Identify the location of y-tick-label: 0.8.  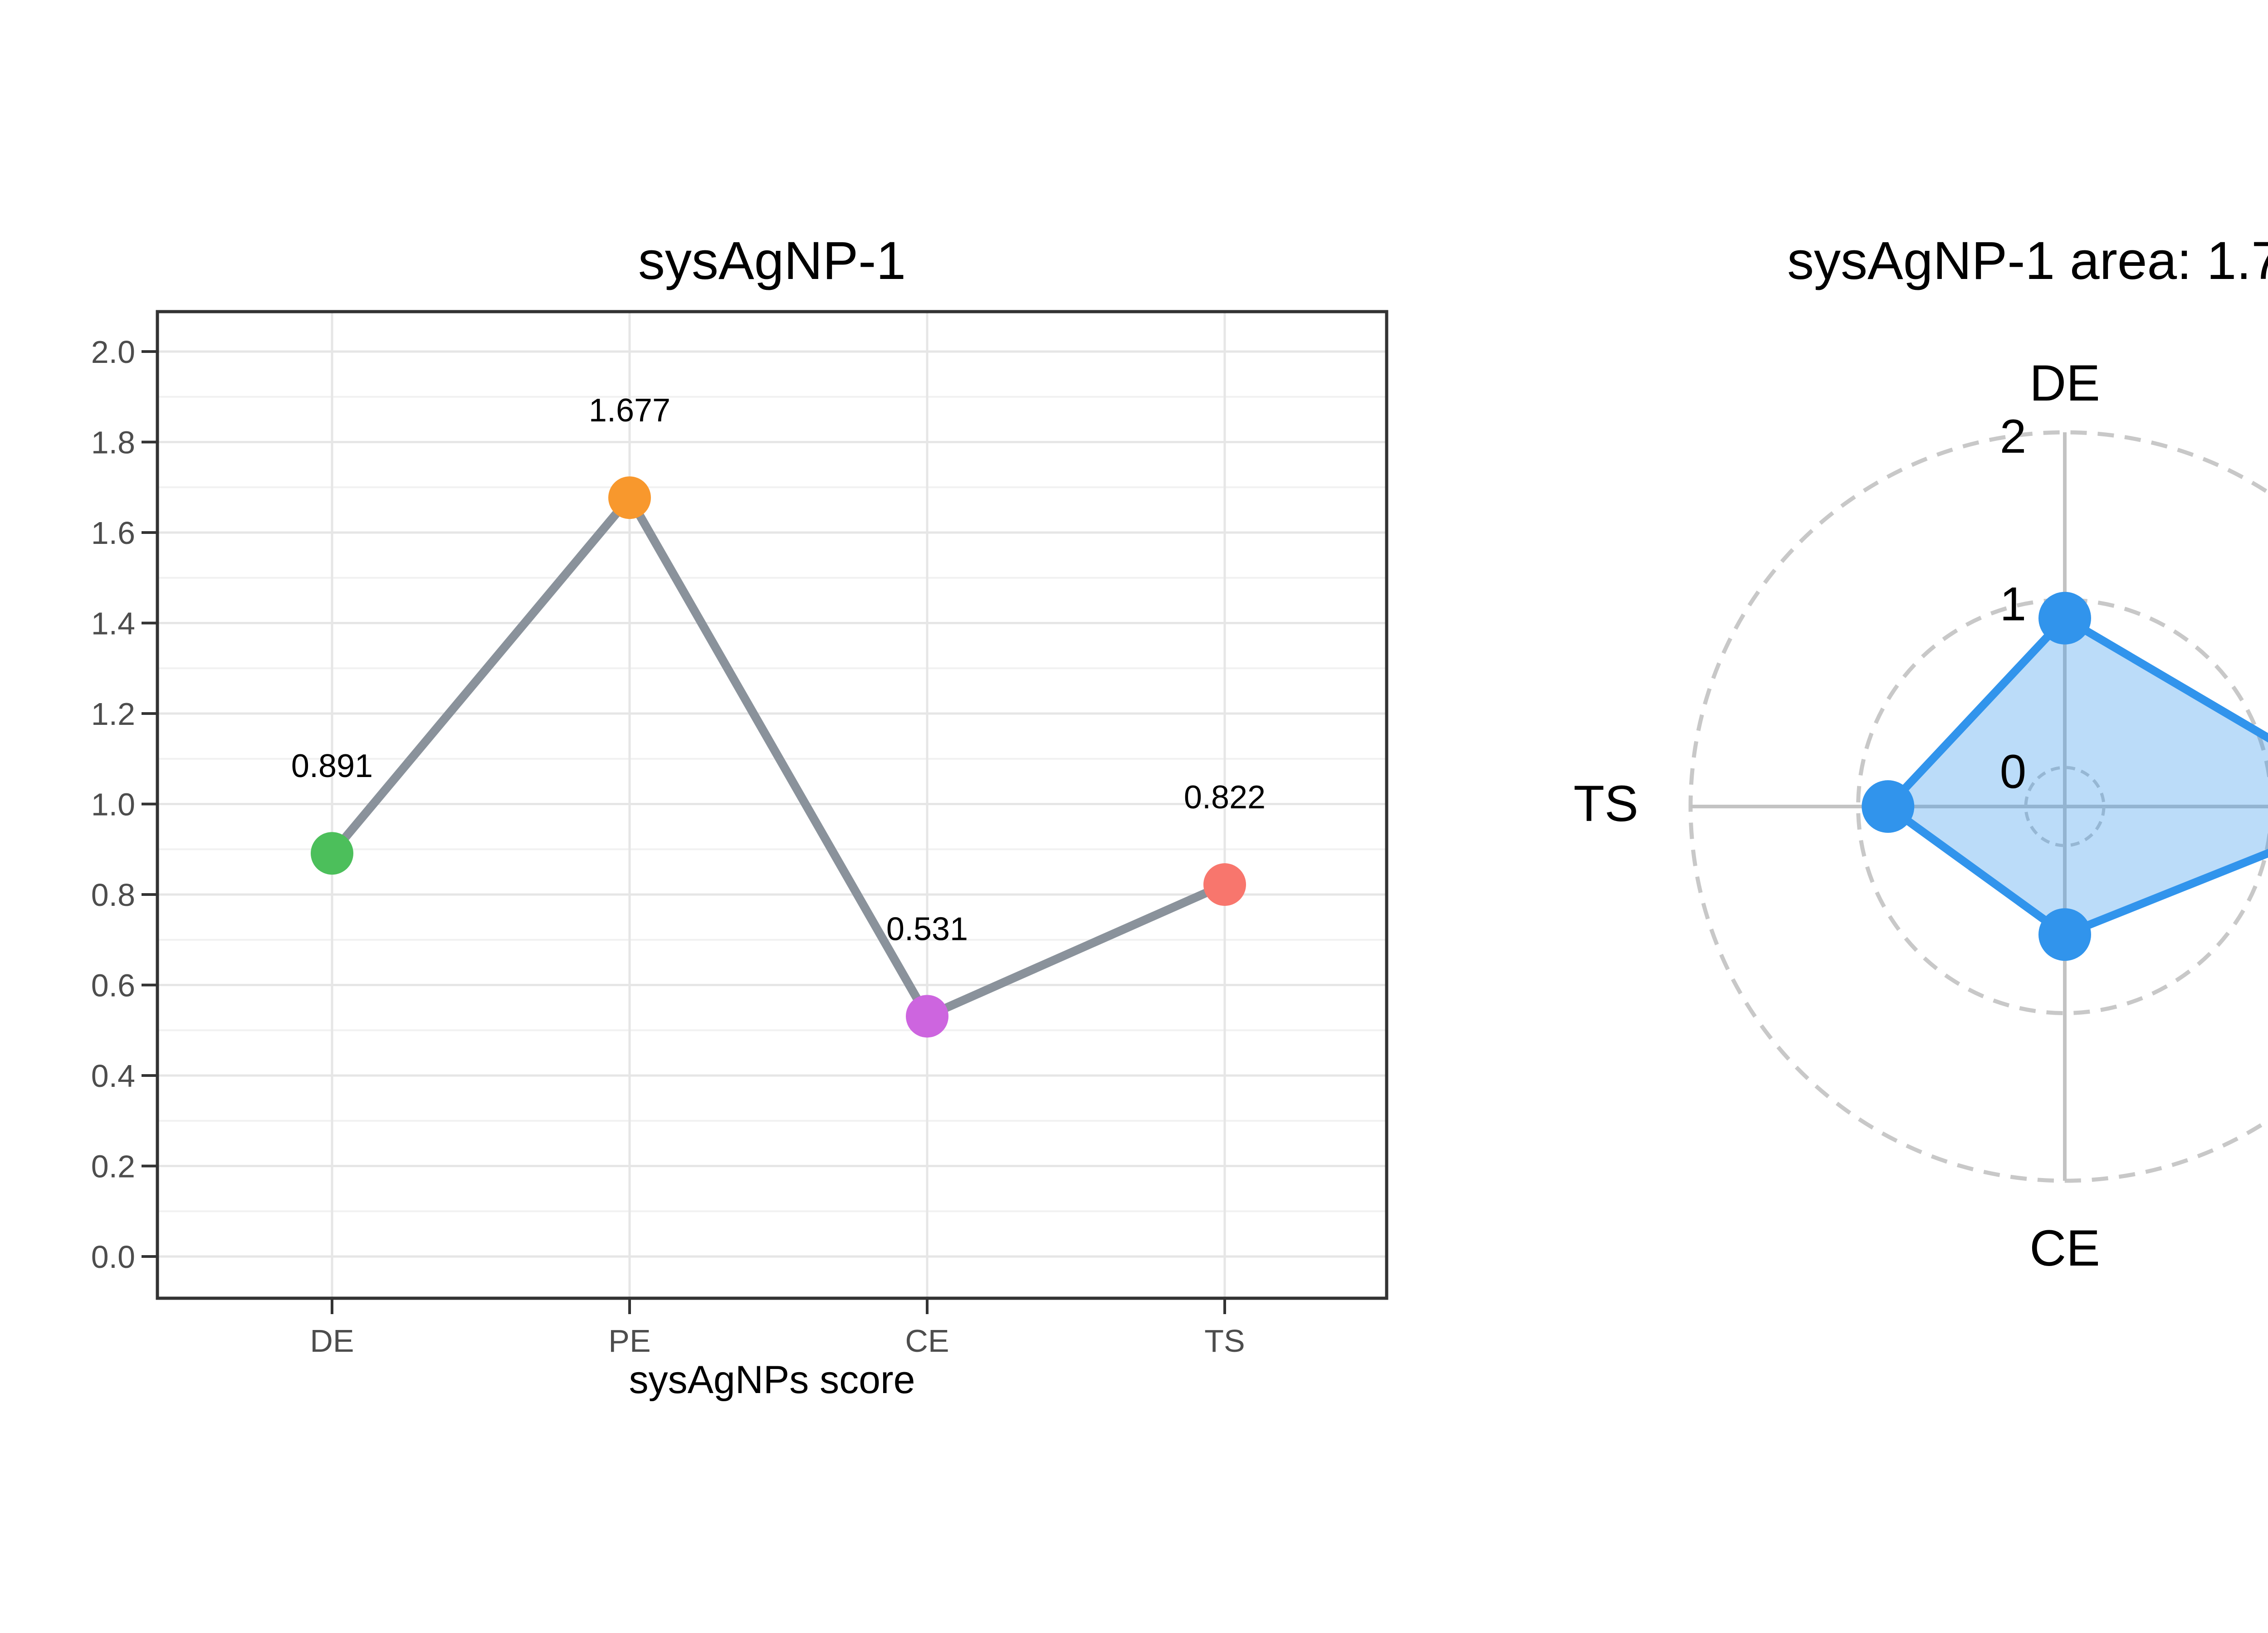
(113, 895).